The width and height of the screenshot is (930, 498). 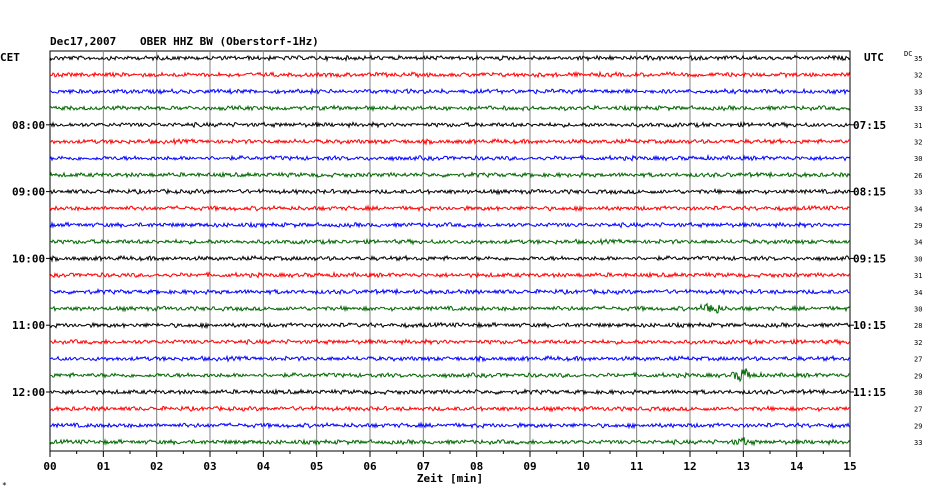 I want to click on right-hour-label: 09:15, so click(x=869, y=258).